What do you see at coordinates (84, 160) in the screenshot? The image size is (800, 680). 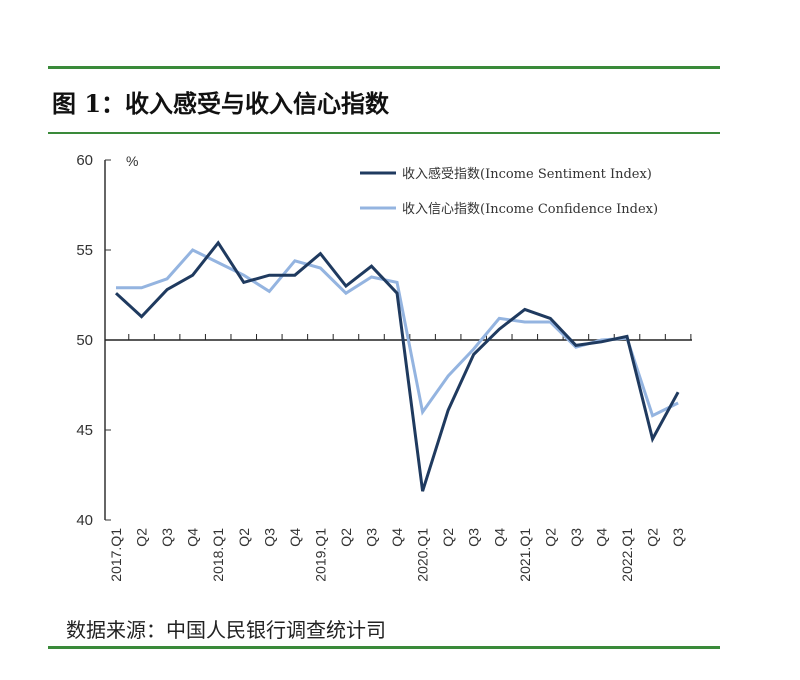 I see `y-tick-label: 60` at bounding box center [84, 160].